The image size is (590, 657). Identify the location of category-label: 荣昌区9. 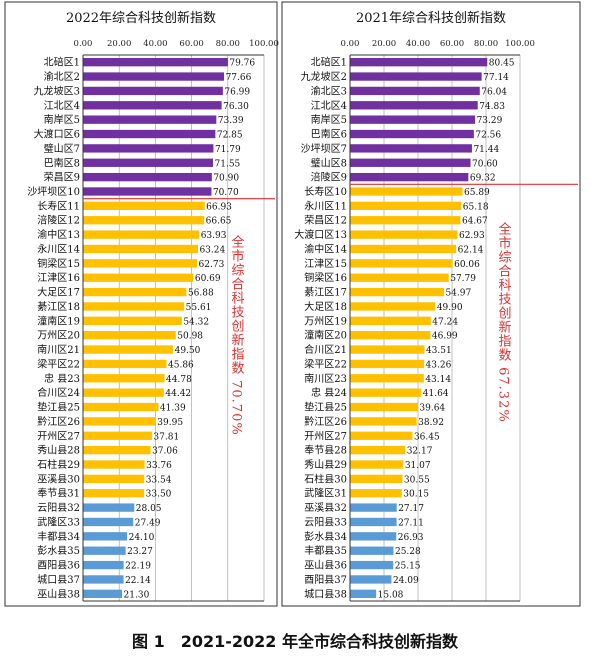
(62, 178).